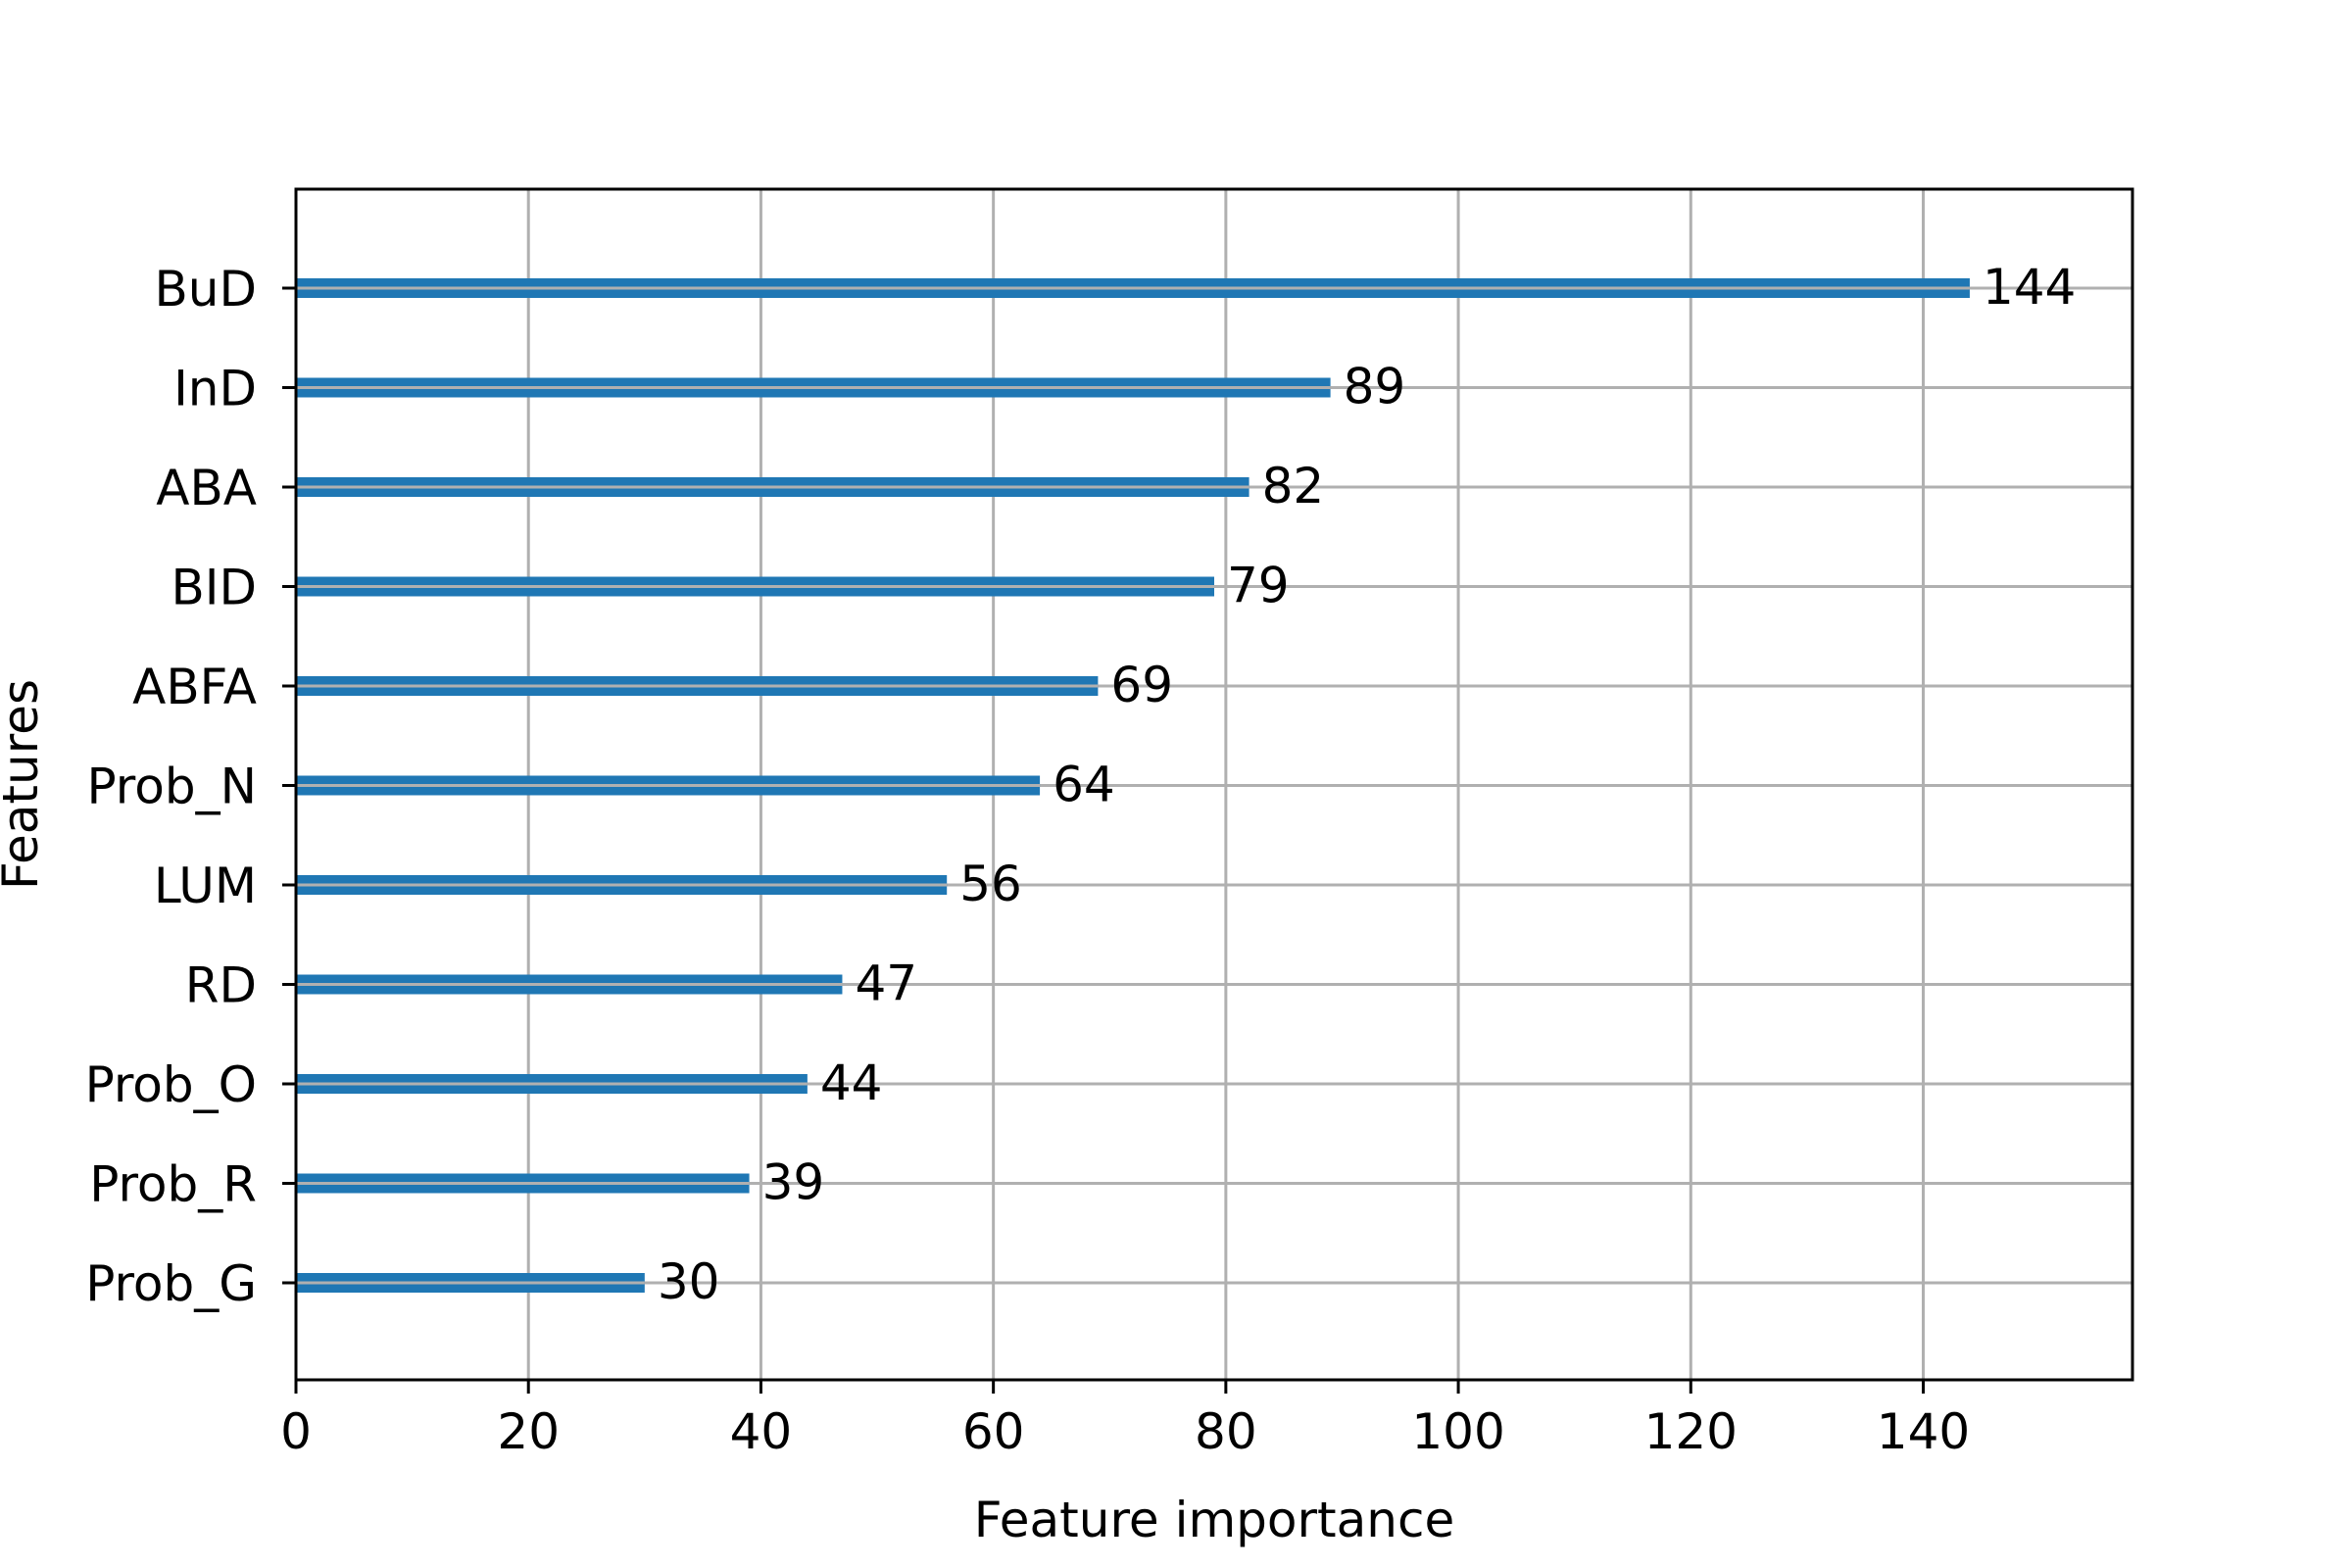 This screenshot has width=2352, height=1568. I want to click on x-tick-label: 120, so click(1691, 1431).